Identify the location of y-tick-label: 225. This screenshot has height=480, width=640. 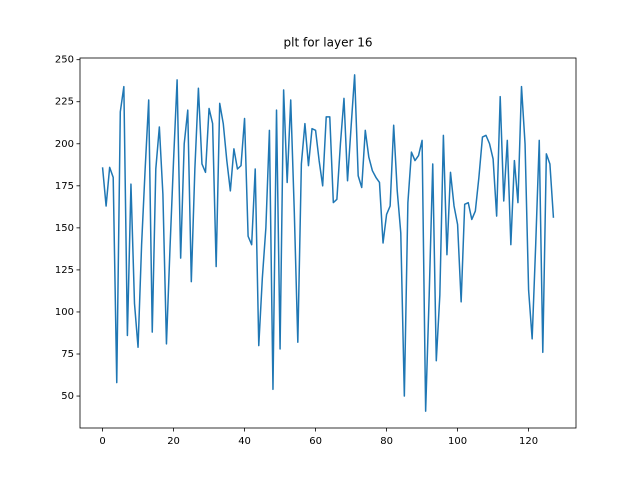
(64, 102).